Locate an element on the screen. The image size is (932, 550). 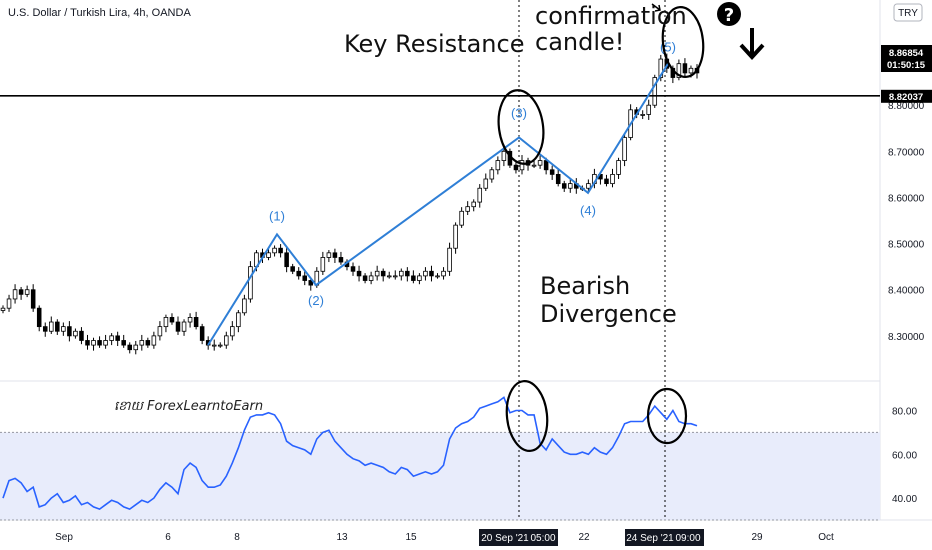
bearish-text-line2: Divergence is located at coordinates (608, 314).